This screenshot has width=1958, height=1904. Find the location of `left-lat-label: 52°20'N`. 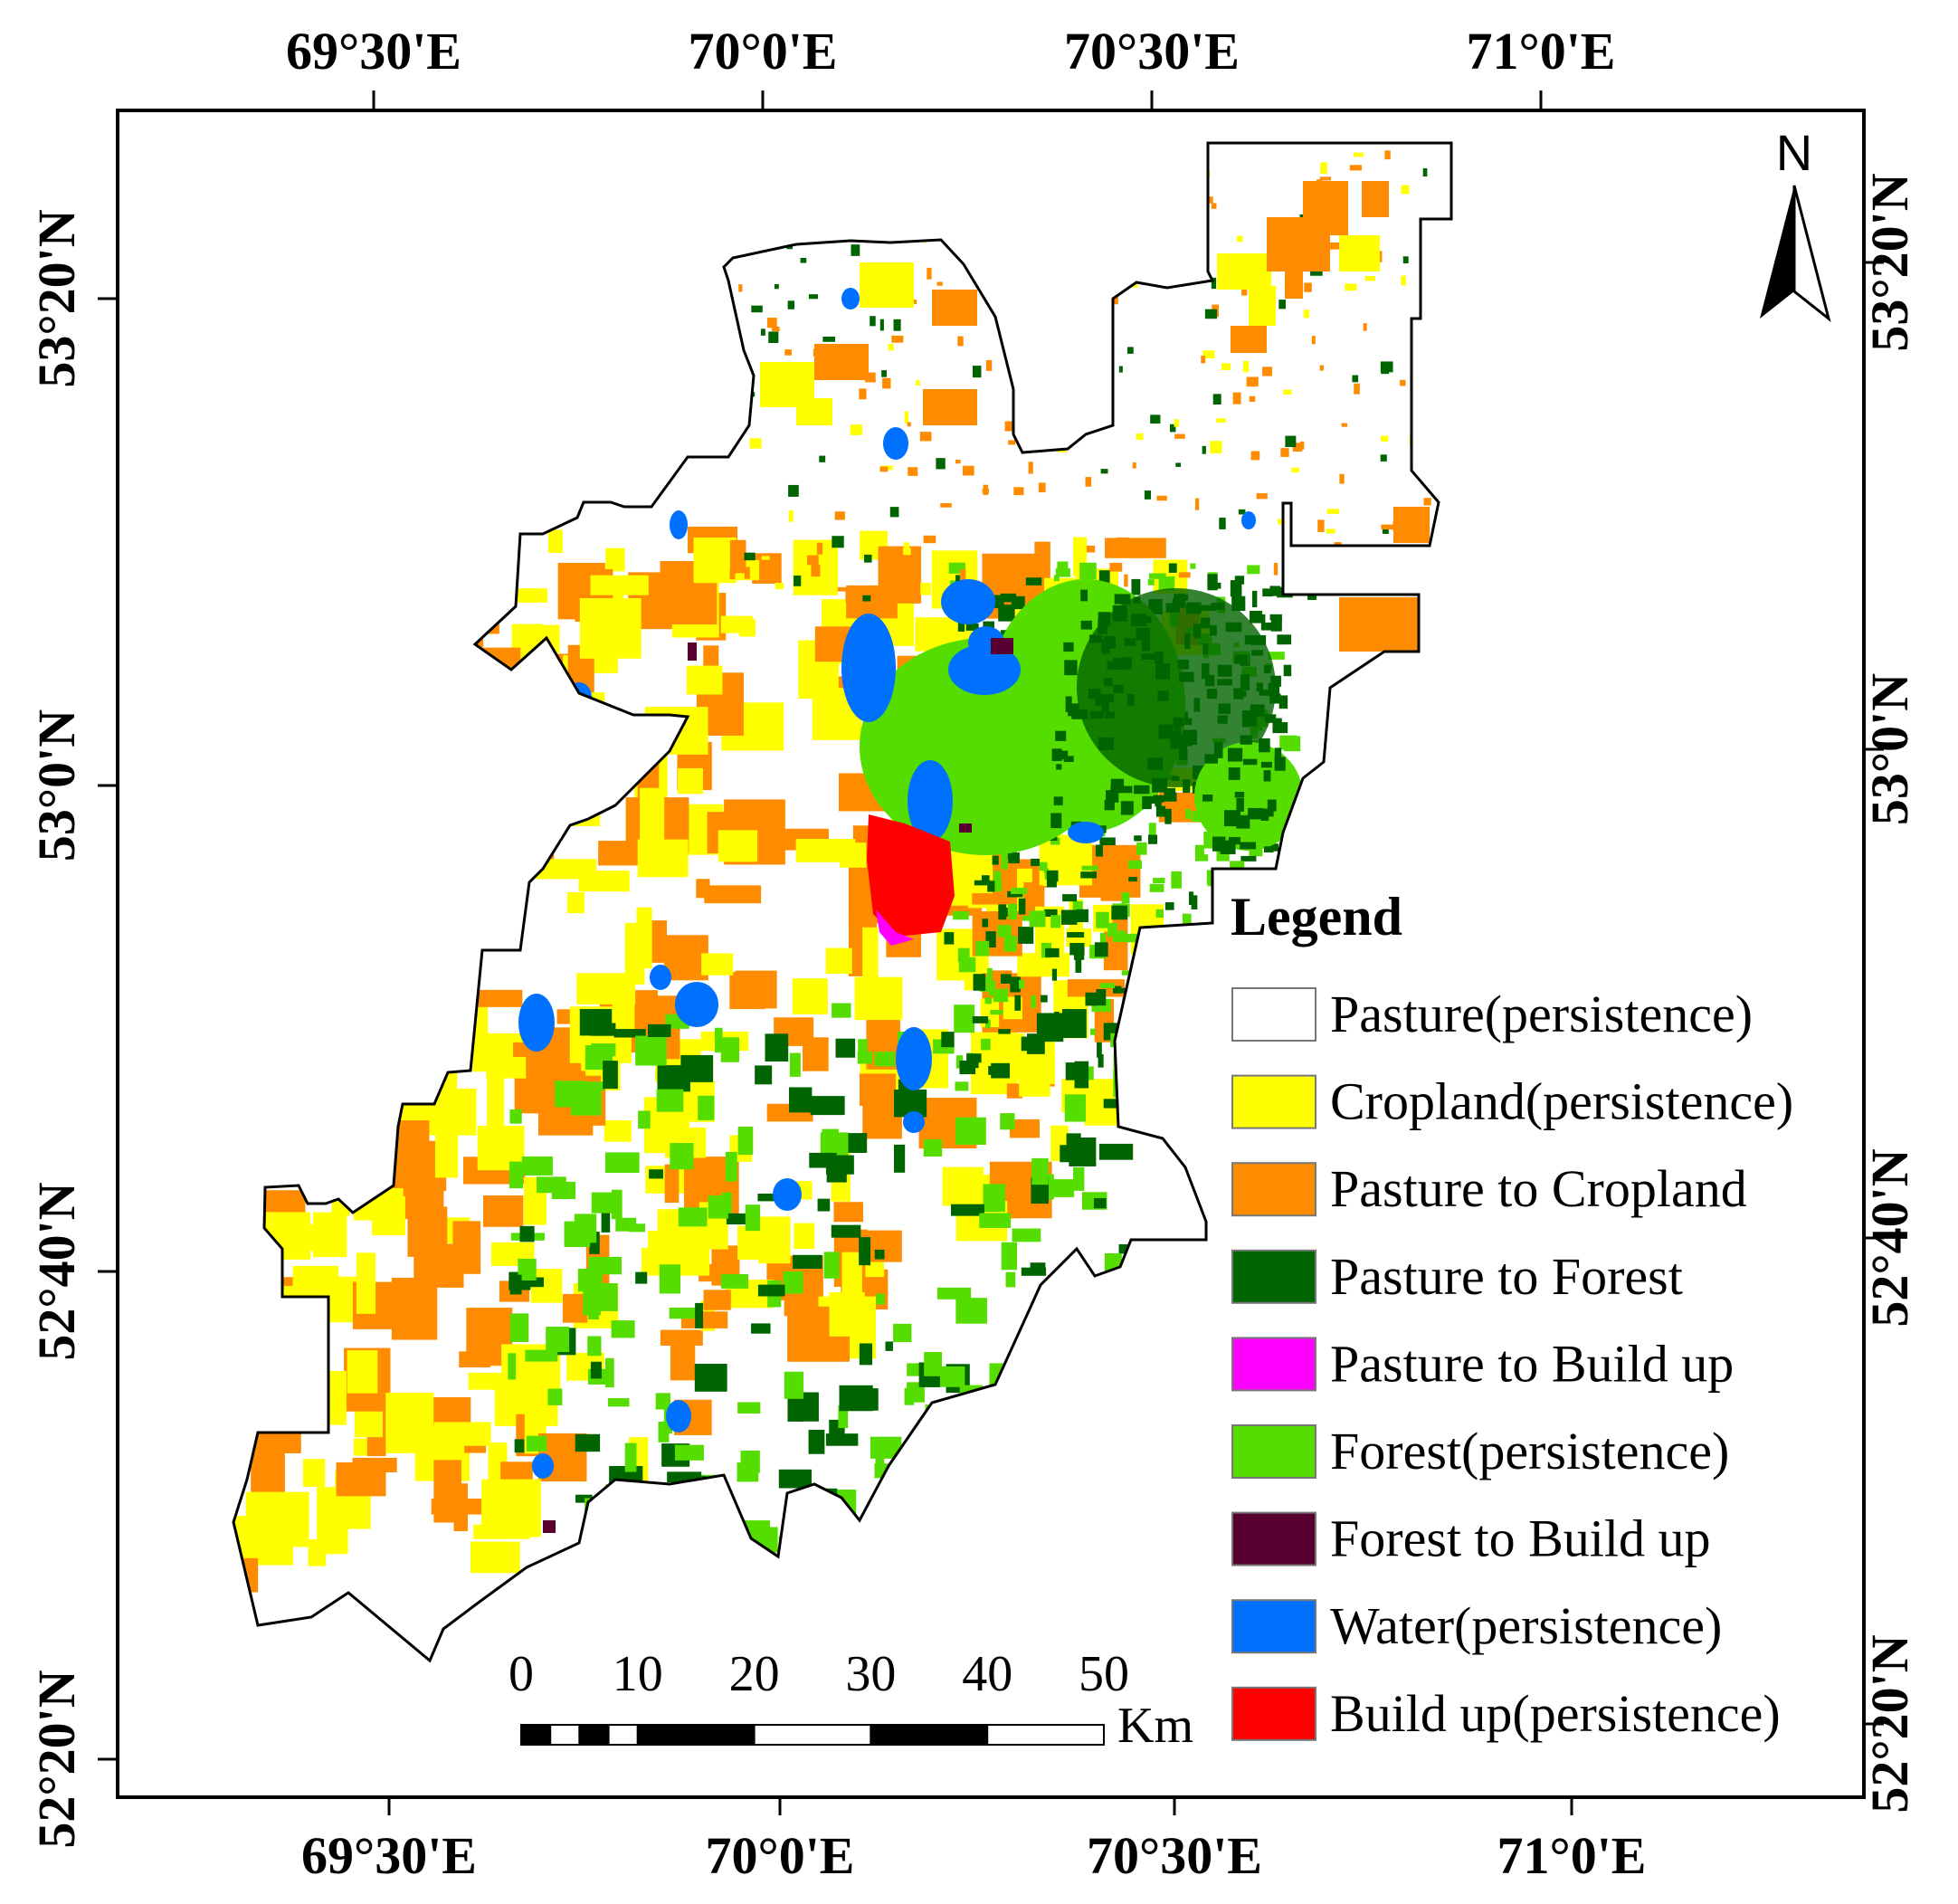

left-lat-label: 52°20'N is located at coordinates (56, 1759).